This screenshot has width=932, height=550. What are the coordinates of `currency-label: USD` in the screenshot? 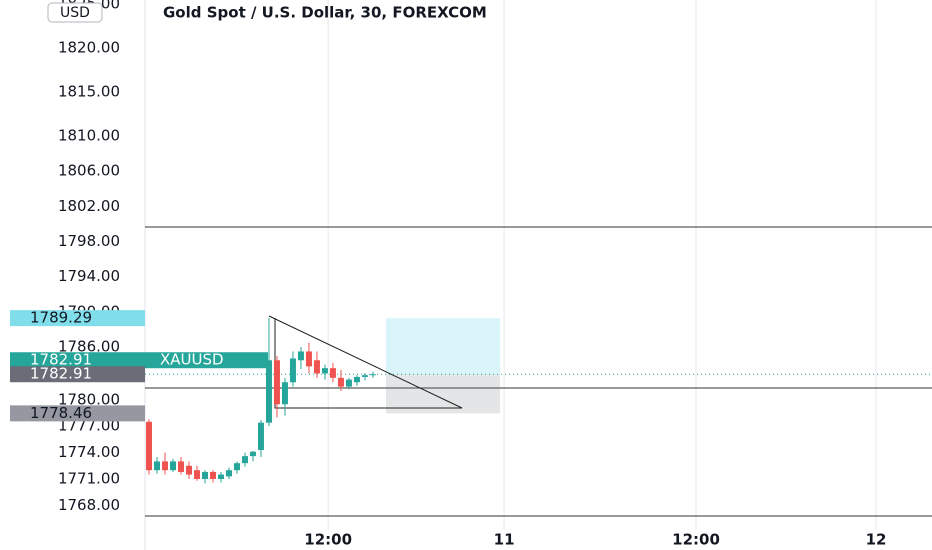 It's located at (75, 13).